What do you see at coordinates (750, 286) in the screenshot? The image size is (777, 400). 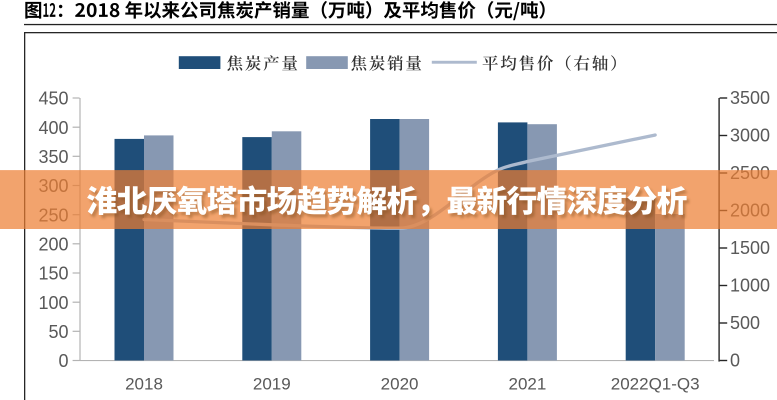 I see `svg-text: 1000` at bounding box center [750, 286].